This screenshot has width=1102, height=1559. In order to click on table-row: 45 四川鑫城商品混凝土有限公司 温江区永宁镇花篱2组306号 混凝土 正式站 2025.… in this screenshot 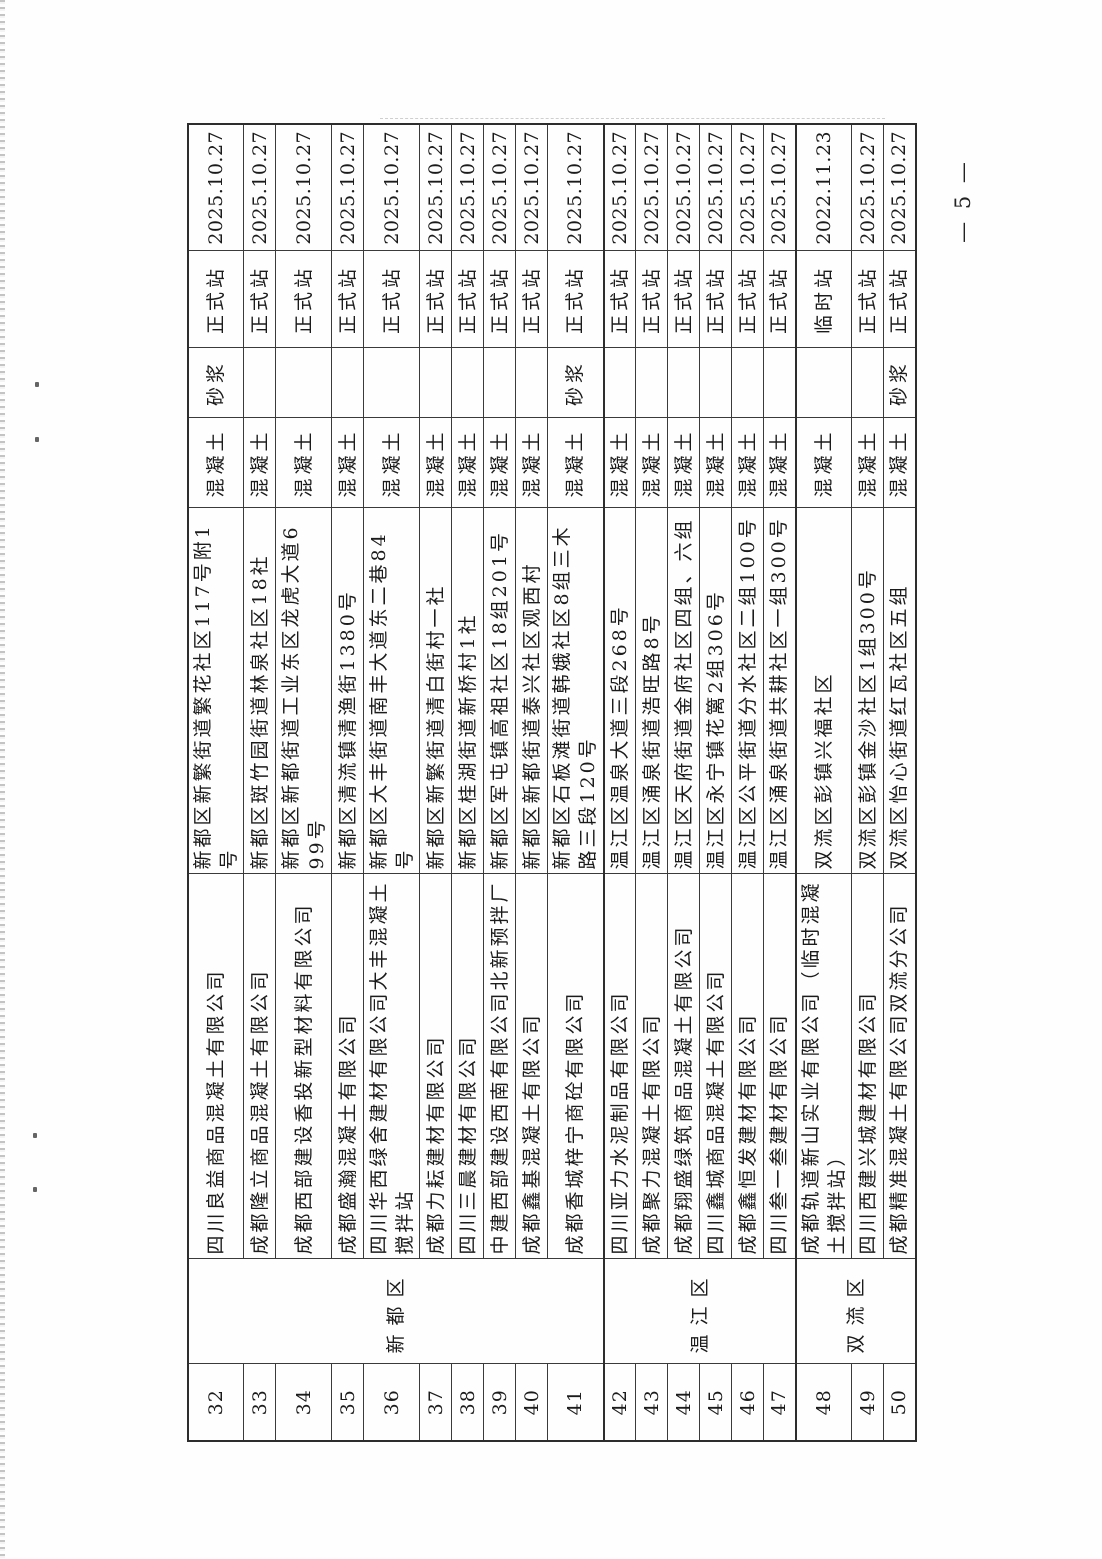, I will do `click(715, 782)`.